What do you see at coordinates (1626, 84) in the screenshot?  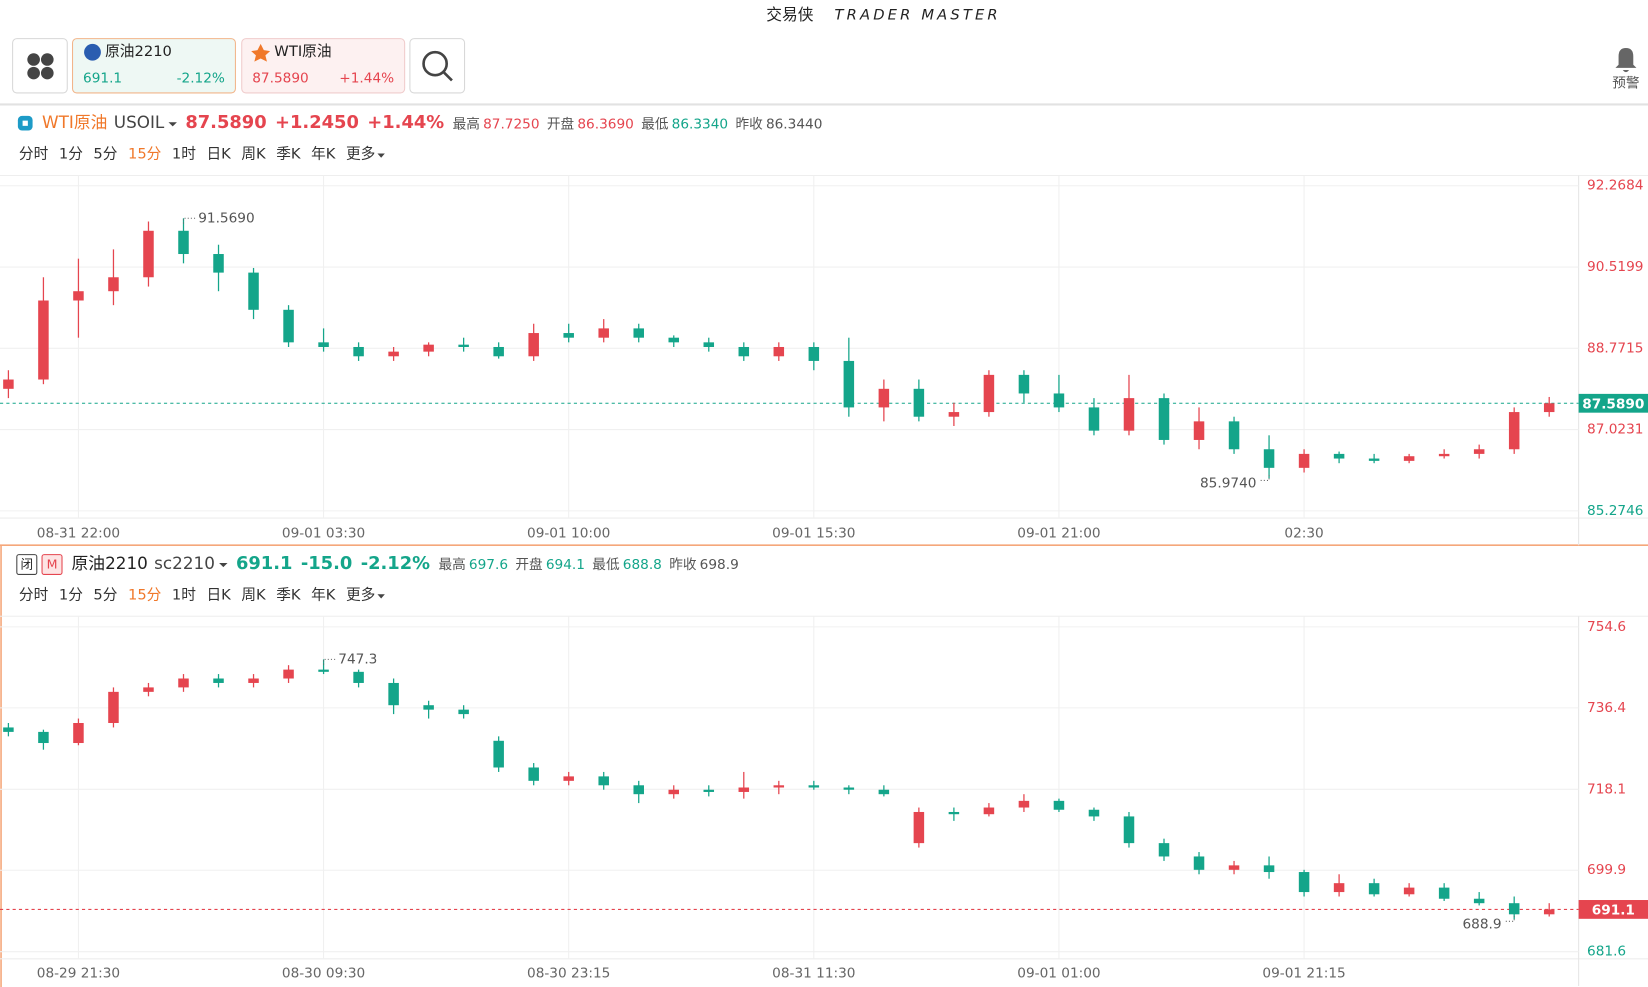 I see `alert-label: 预警` at bounding box center [1626, 84].